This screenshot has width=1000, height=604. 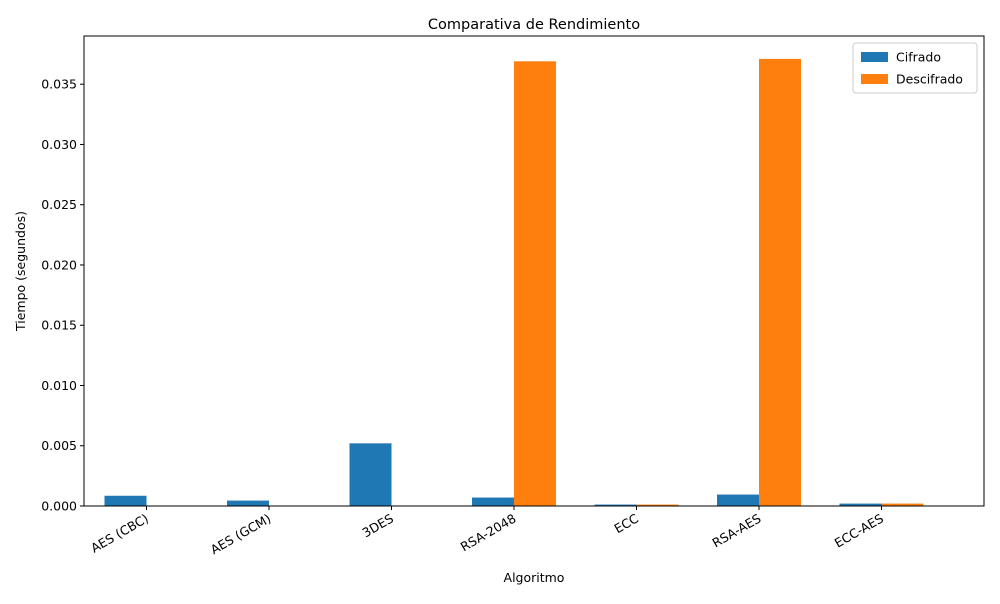 What do you see at coordinates (59, 204) in the screenshot?
I see `y-tick-label: 0.025` at bounding box center [59, 204].